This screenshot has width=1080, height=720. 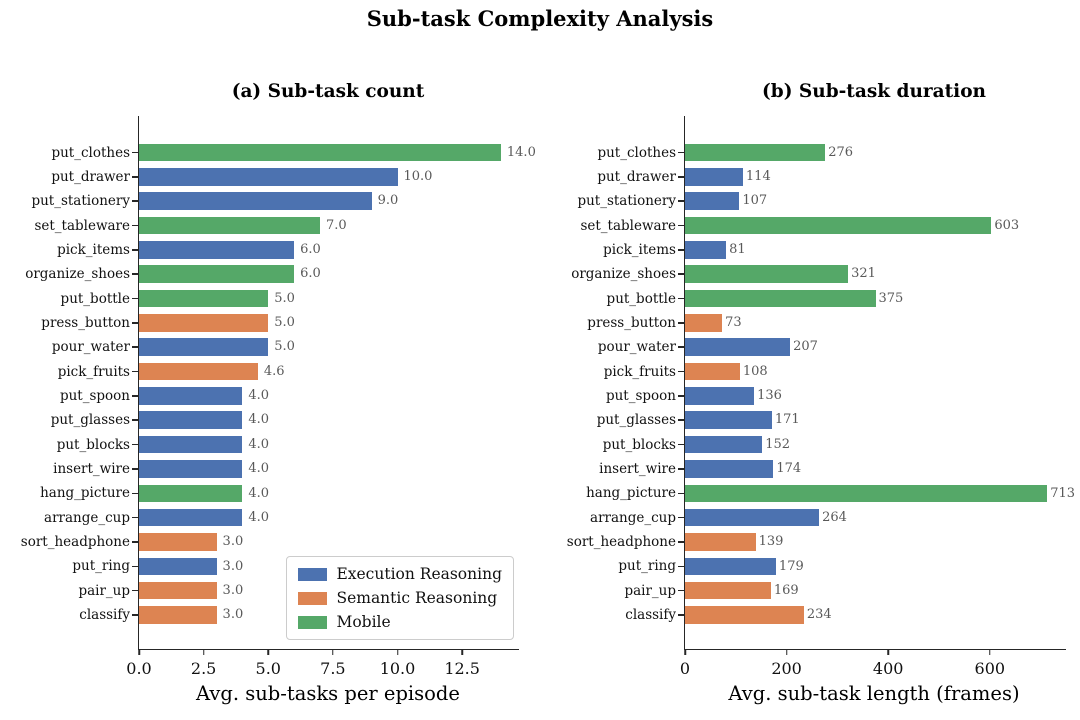 I want to click on value-label-classify: 3.0, so click(x=233, y=615).